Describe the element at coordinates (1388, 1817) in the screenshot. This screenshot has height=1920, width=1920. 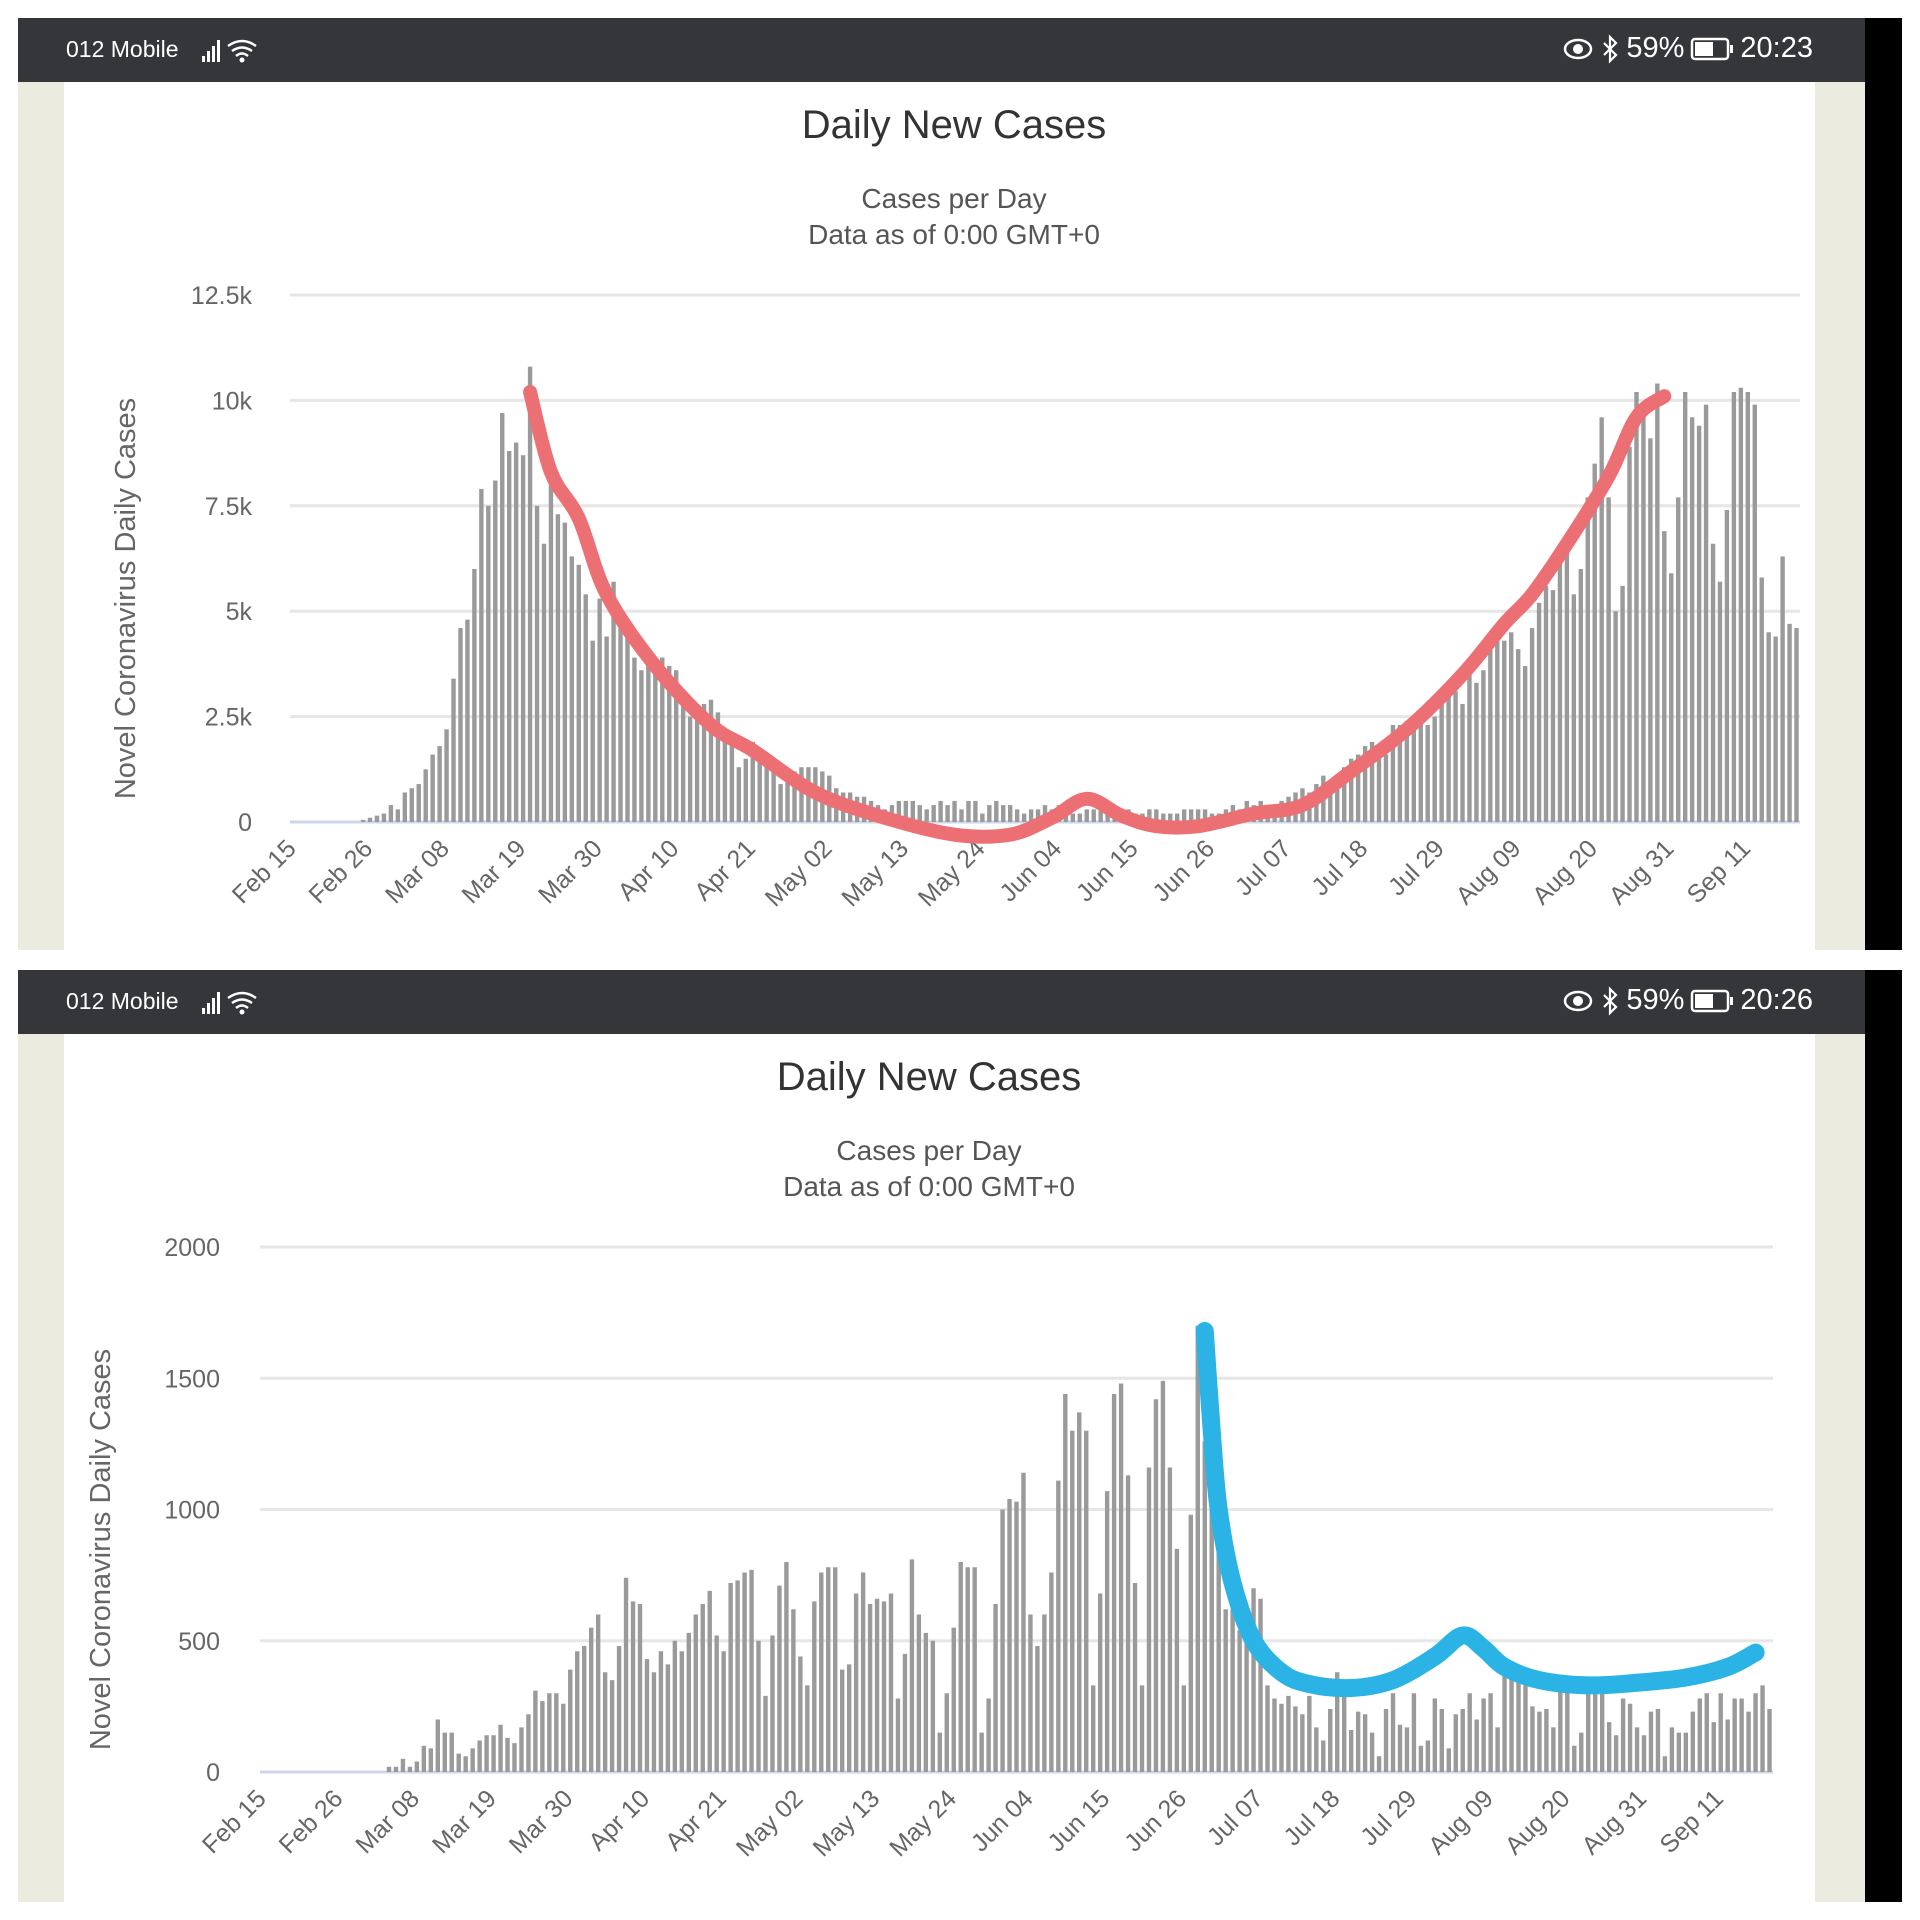
I see `x-tick-label: Jul 29` at that location.